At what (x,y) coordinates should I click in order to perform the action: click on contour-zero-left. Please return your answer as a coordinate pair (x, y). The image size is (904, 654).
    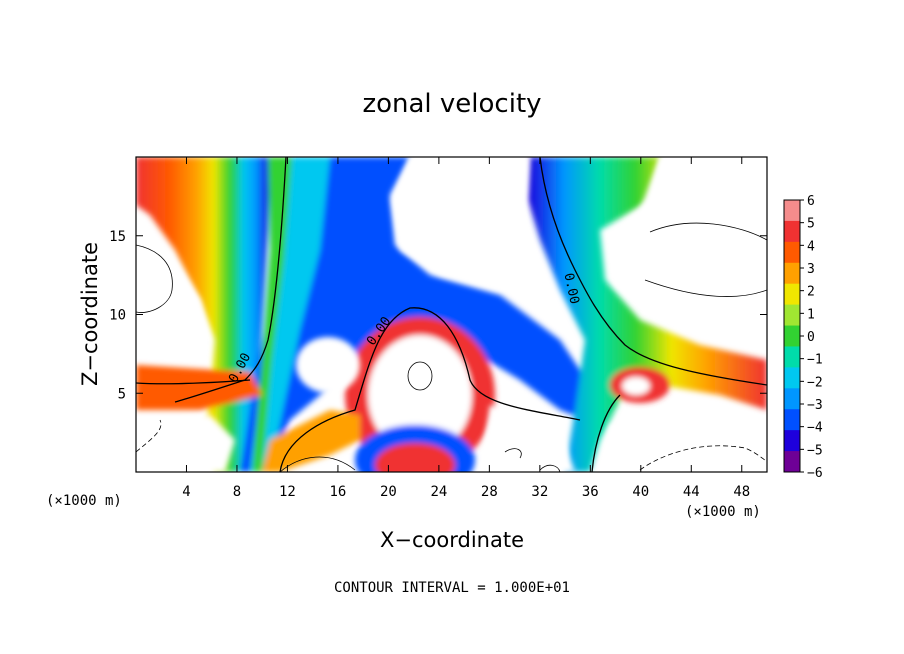
    Looking at the image, I should click on (230, 280).